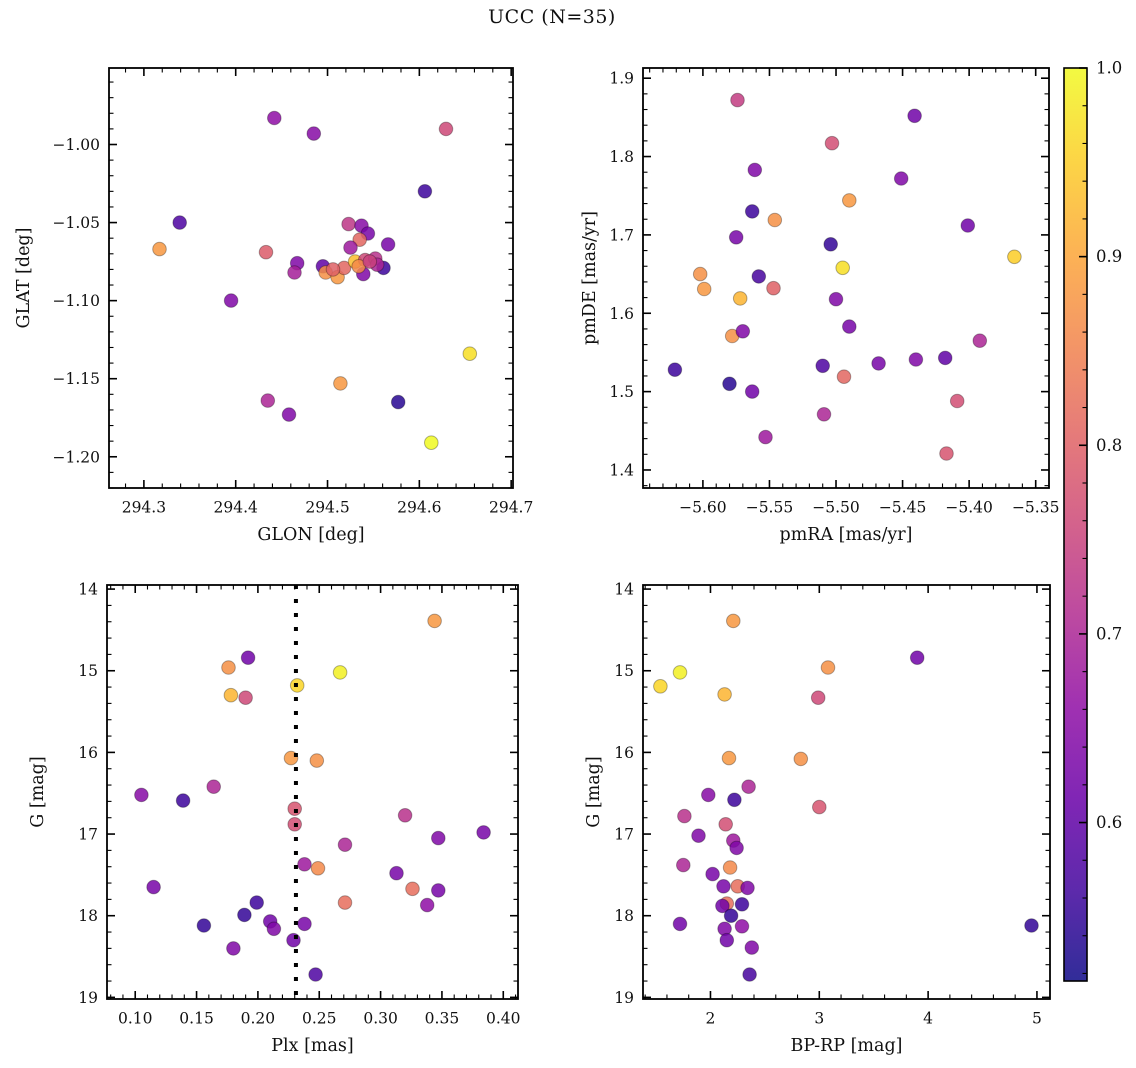  Describe the element at coordinates (1036, 508) in the screenshot. I see `x-tick-label: −5.35` at that location.